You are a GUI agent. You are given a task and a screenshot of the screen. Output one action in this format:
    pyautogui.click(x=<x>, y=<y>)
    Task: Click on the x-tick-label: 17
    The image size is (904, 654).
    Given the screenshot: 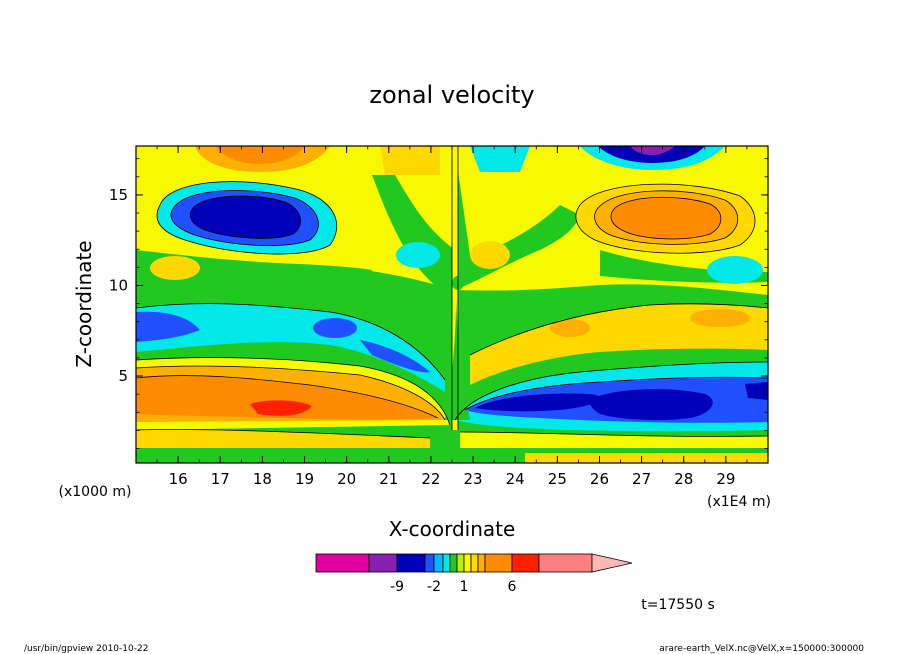 What is the action you would take?
    pyautogui.click(x=220, y=479)
    